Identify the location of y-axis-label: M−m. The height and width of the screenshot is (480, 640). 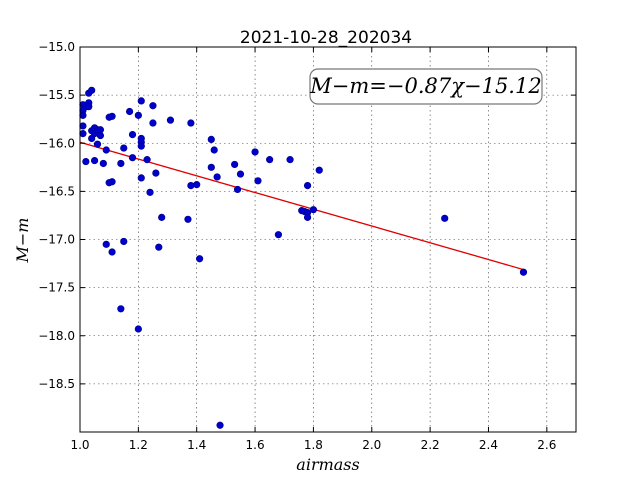
(22, 241).